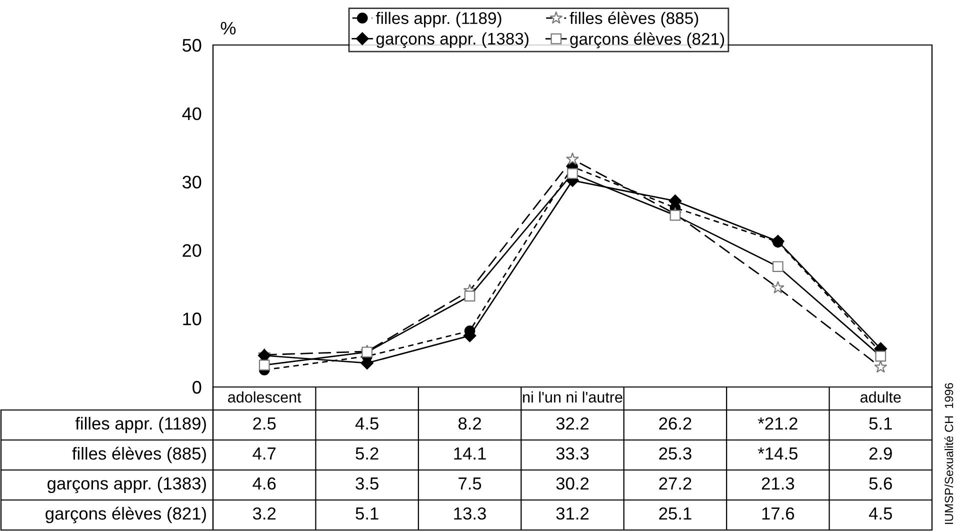  I want to click on data-label: 21.3, so click(778, 483).